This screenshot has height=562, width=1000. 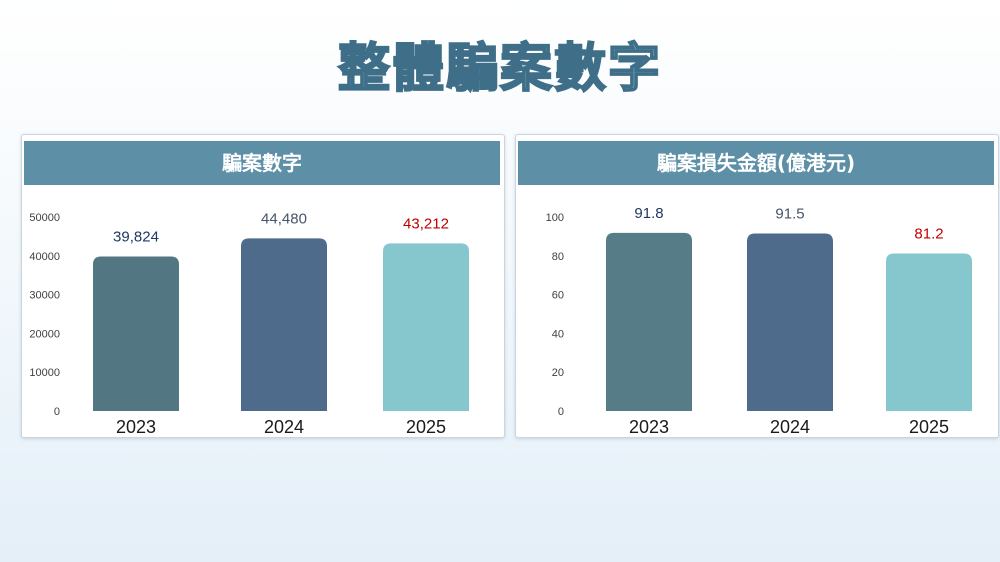 What do you see at coordinates (555, 218) in the screenshot?
I see `y-tick-label: 100` at bounding box center [555, 218].